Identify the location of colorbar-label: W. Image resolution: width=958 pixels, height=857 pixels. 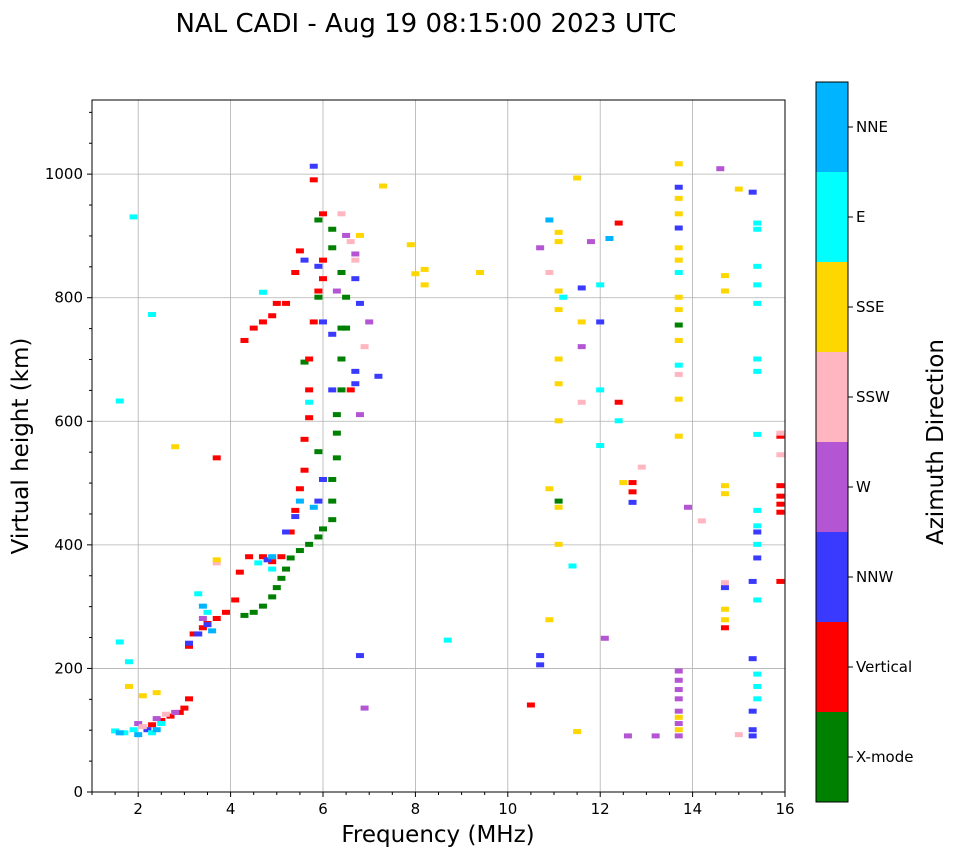
(863, 487).